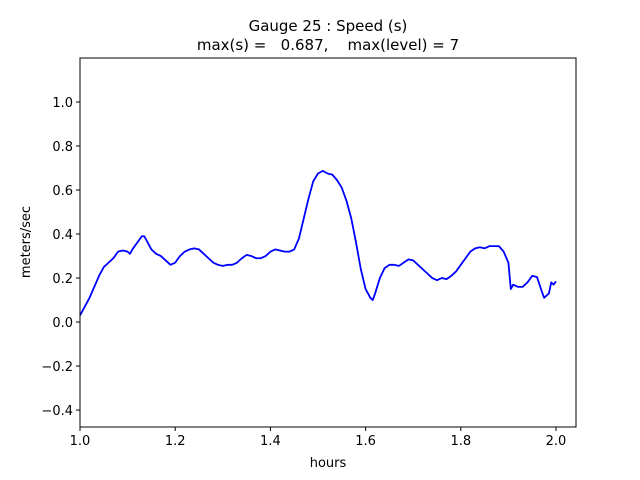  I want to click on y-tick-label: 0.6, so click(62, 191).